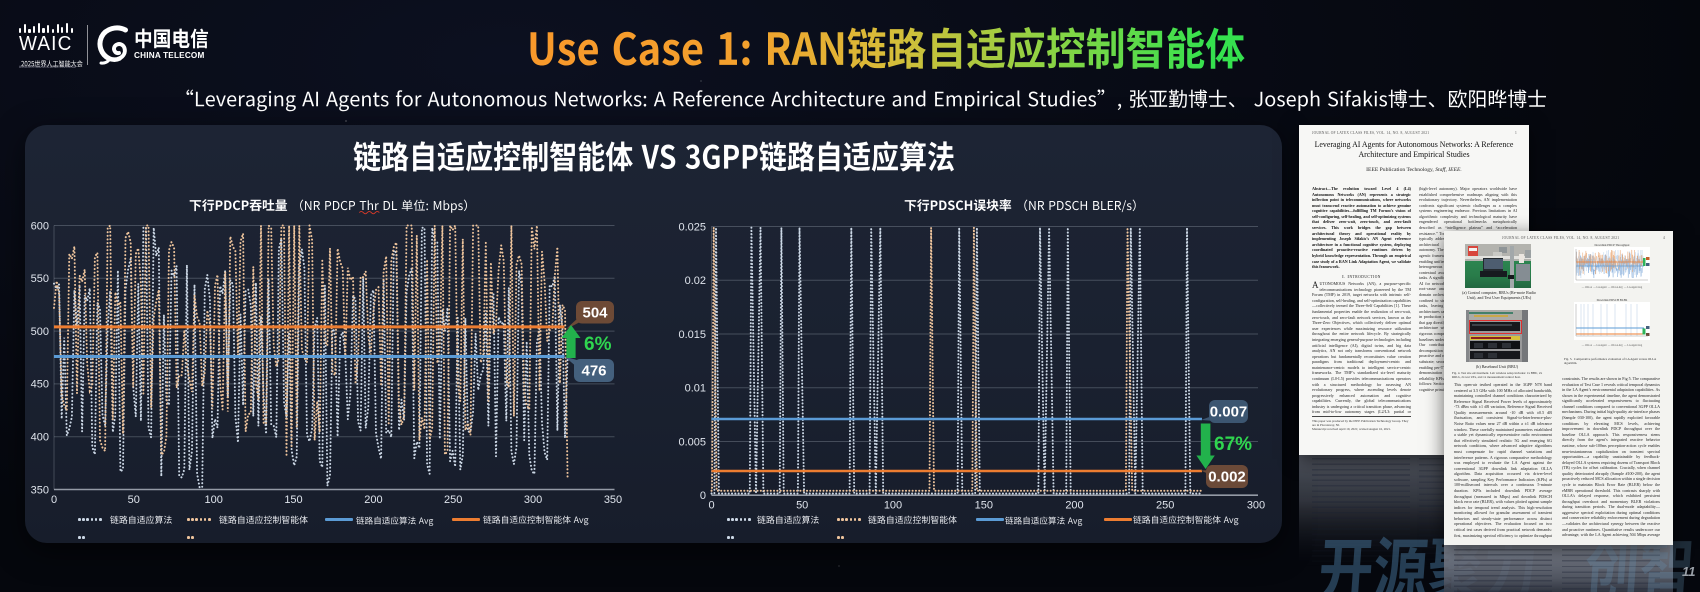  I want to click on svg-text: 600, so click(40, 226).